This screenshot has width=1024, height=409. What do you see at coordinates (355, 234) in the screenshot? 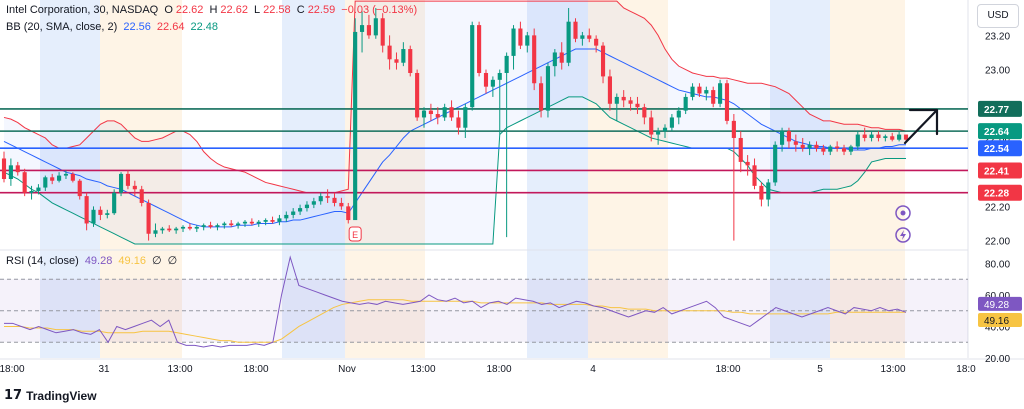
I see `earnings-marker: E` at bounding box center [355, 234].